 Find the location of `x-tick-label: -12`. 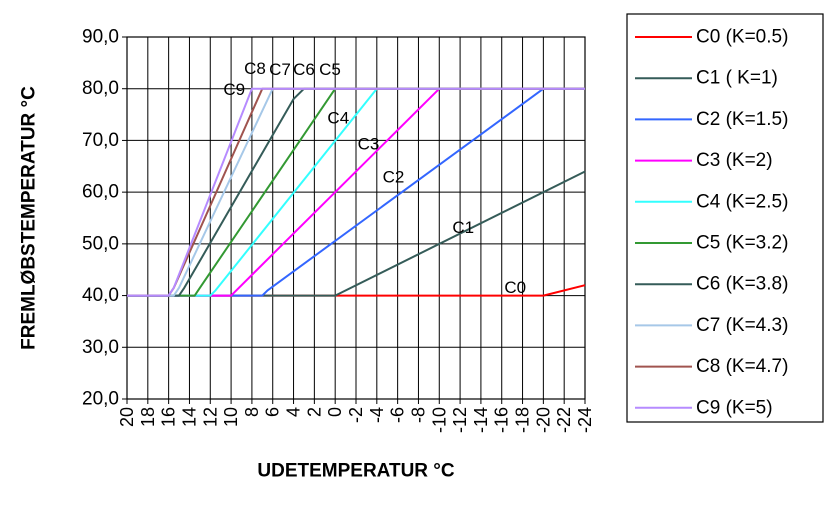

x-tick-label: -12 is located at coordinates (460, 420).